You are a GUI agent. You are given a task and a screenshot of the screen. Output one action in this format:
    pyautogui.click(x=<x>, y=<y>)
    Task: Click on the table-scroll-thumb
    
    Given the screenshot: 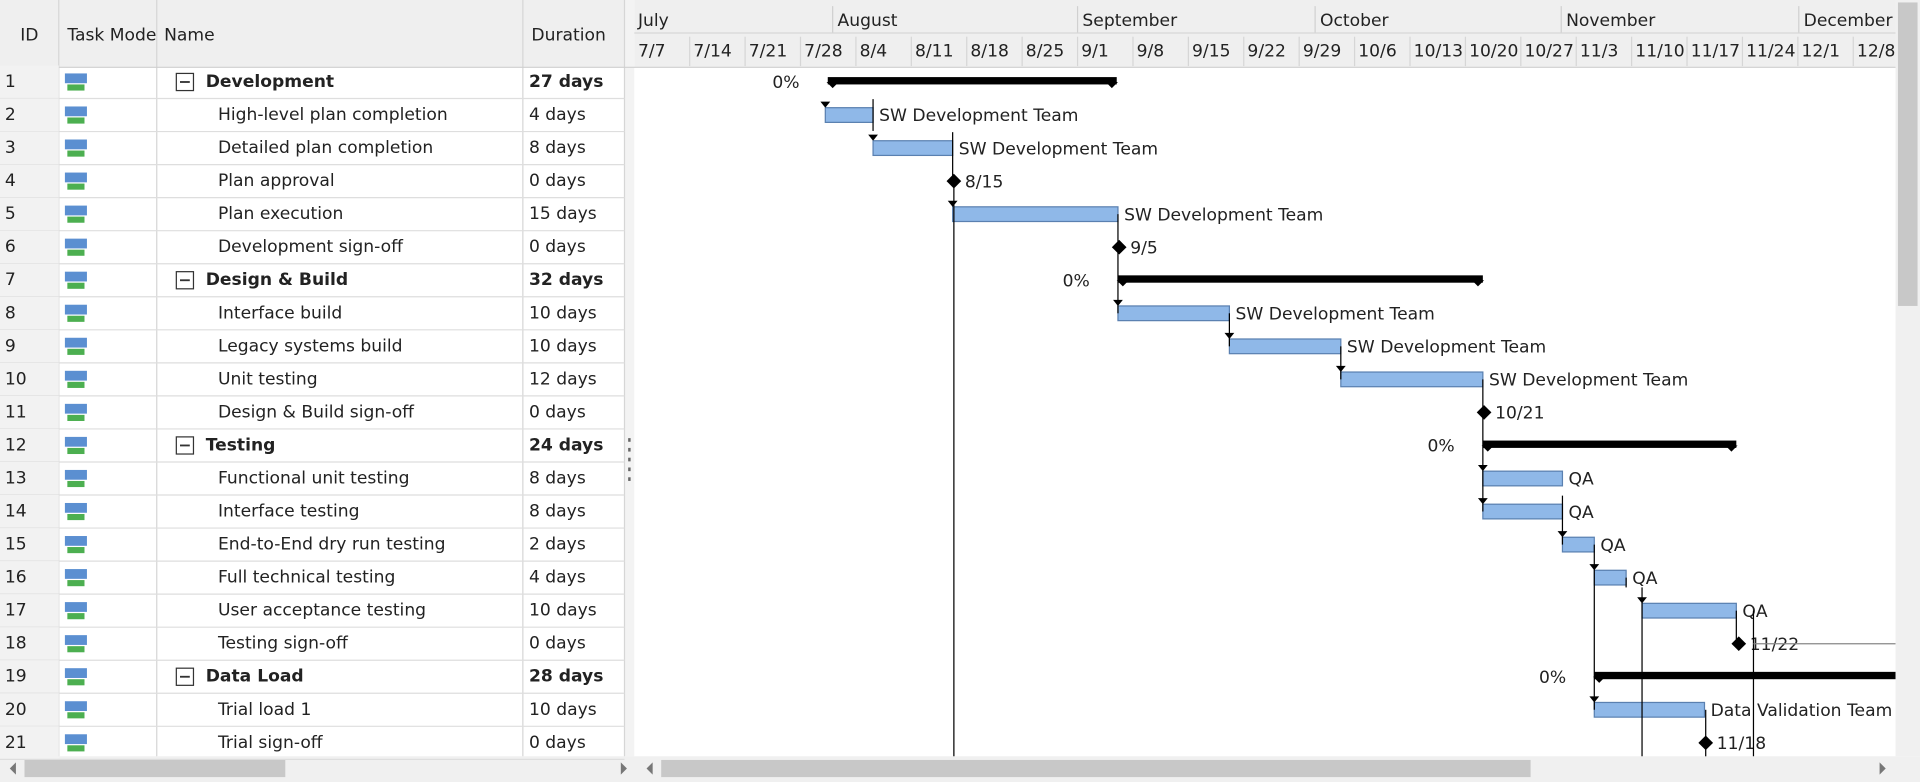 What is the action you would take?
    pyautogui.click(x=155, y=768)
    